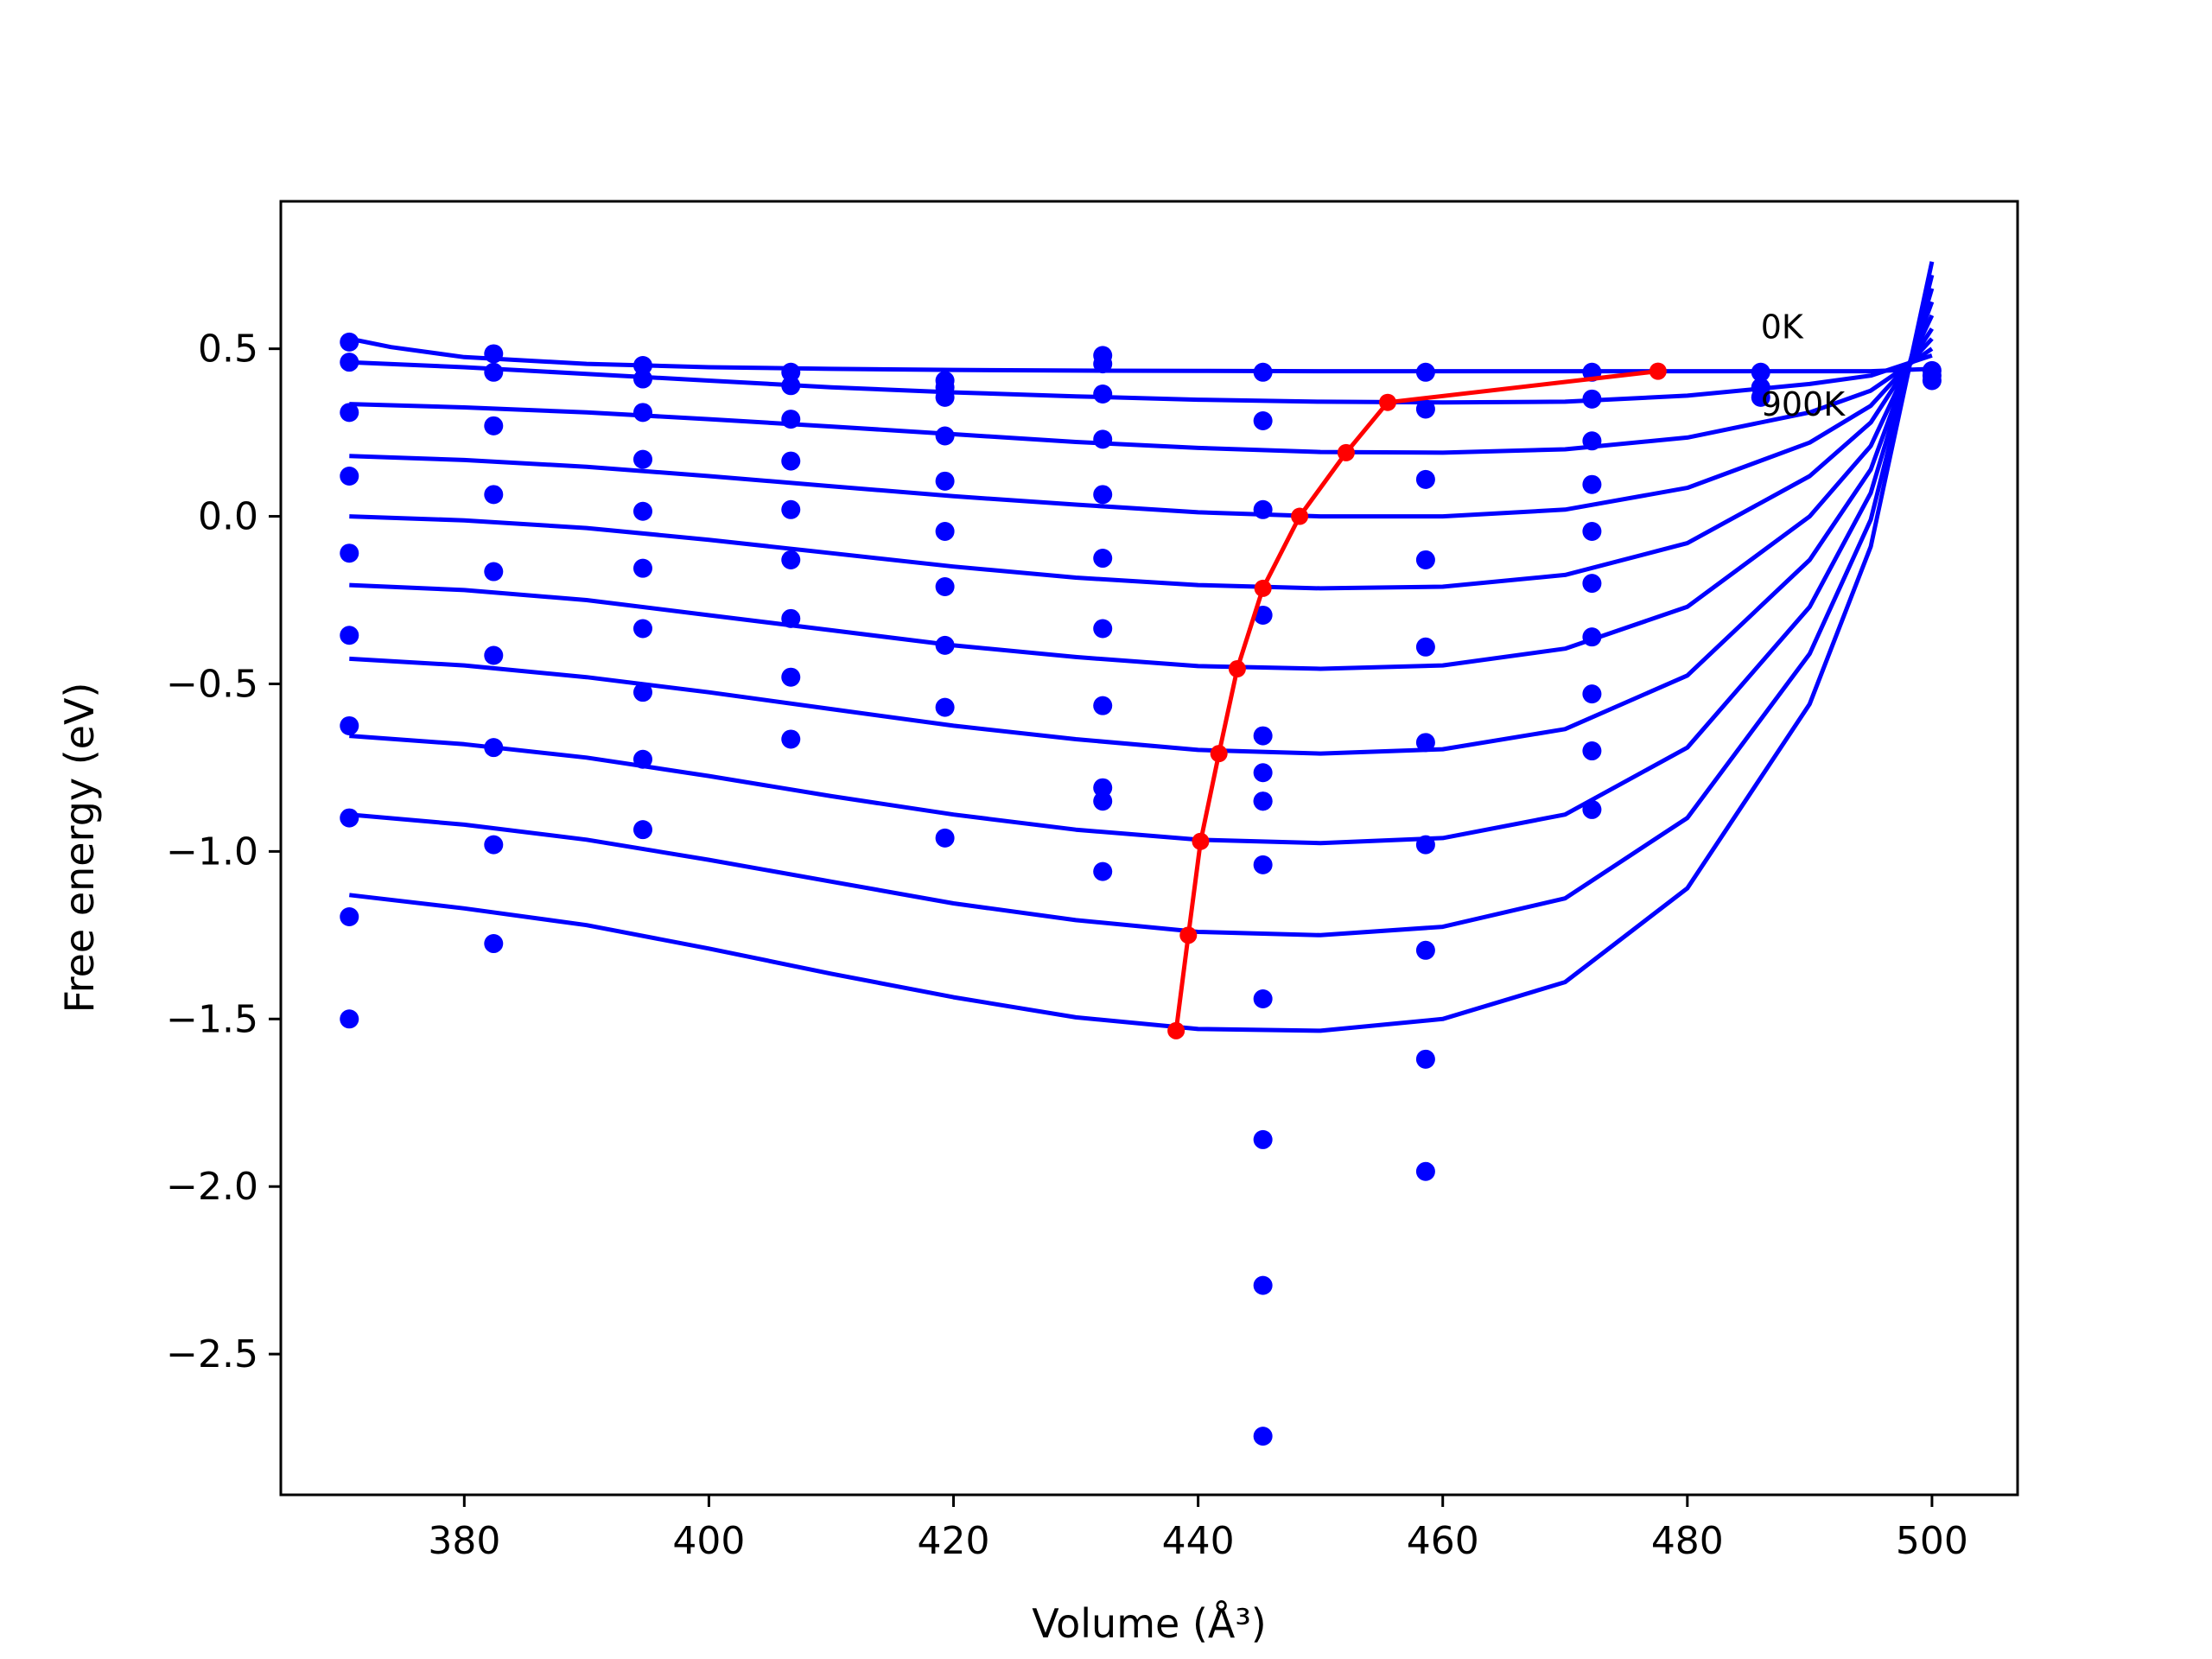 The image size is (2212, 1659). What do you see at coordinates (1804, 365) in the screenshot?
I see `annotations: 0K 900K` at bounding box center [1804, 365].